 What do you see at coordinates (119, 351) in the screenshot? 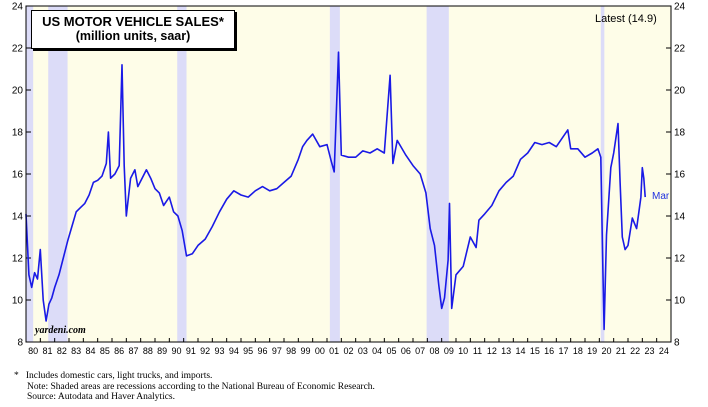
I see `x-tick-label: 86` at bounding box center [119, 351].